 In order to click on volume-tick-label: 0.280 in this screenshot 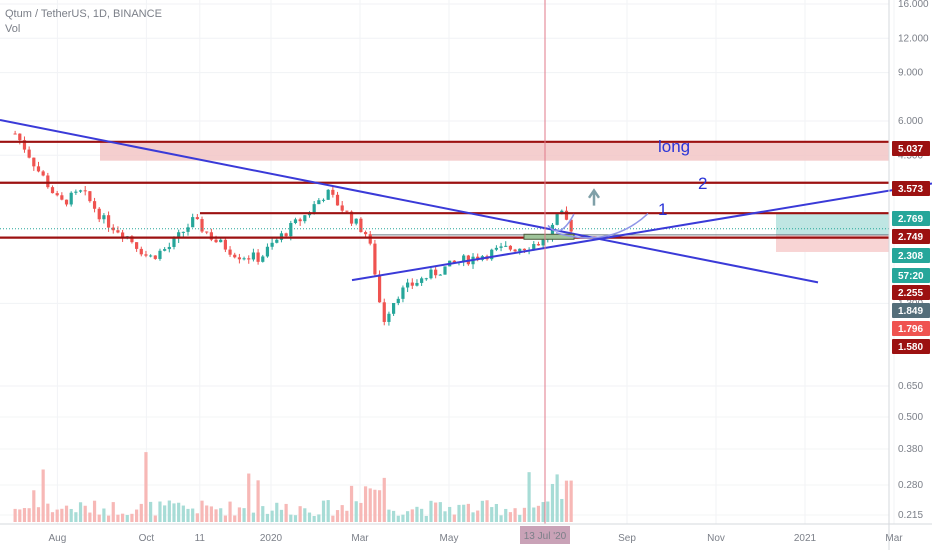, I will do `click(910, 485)`.